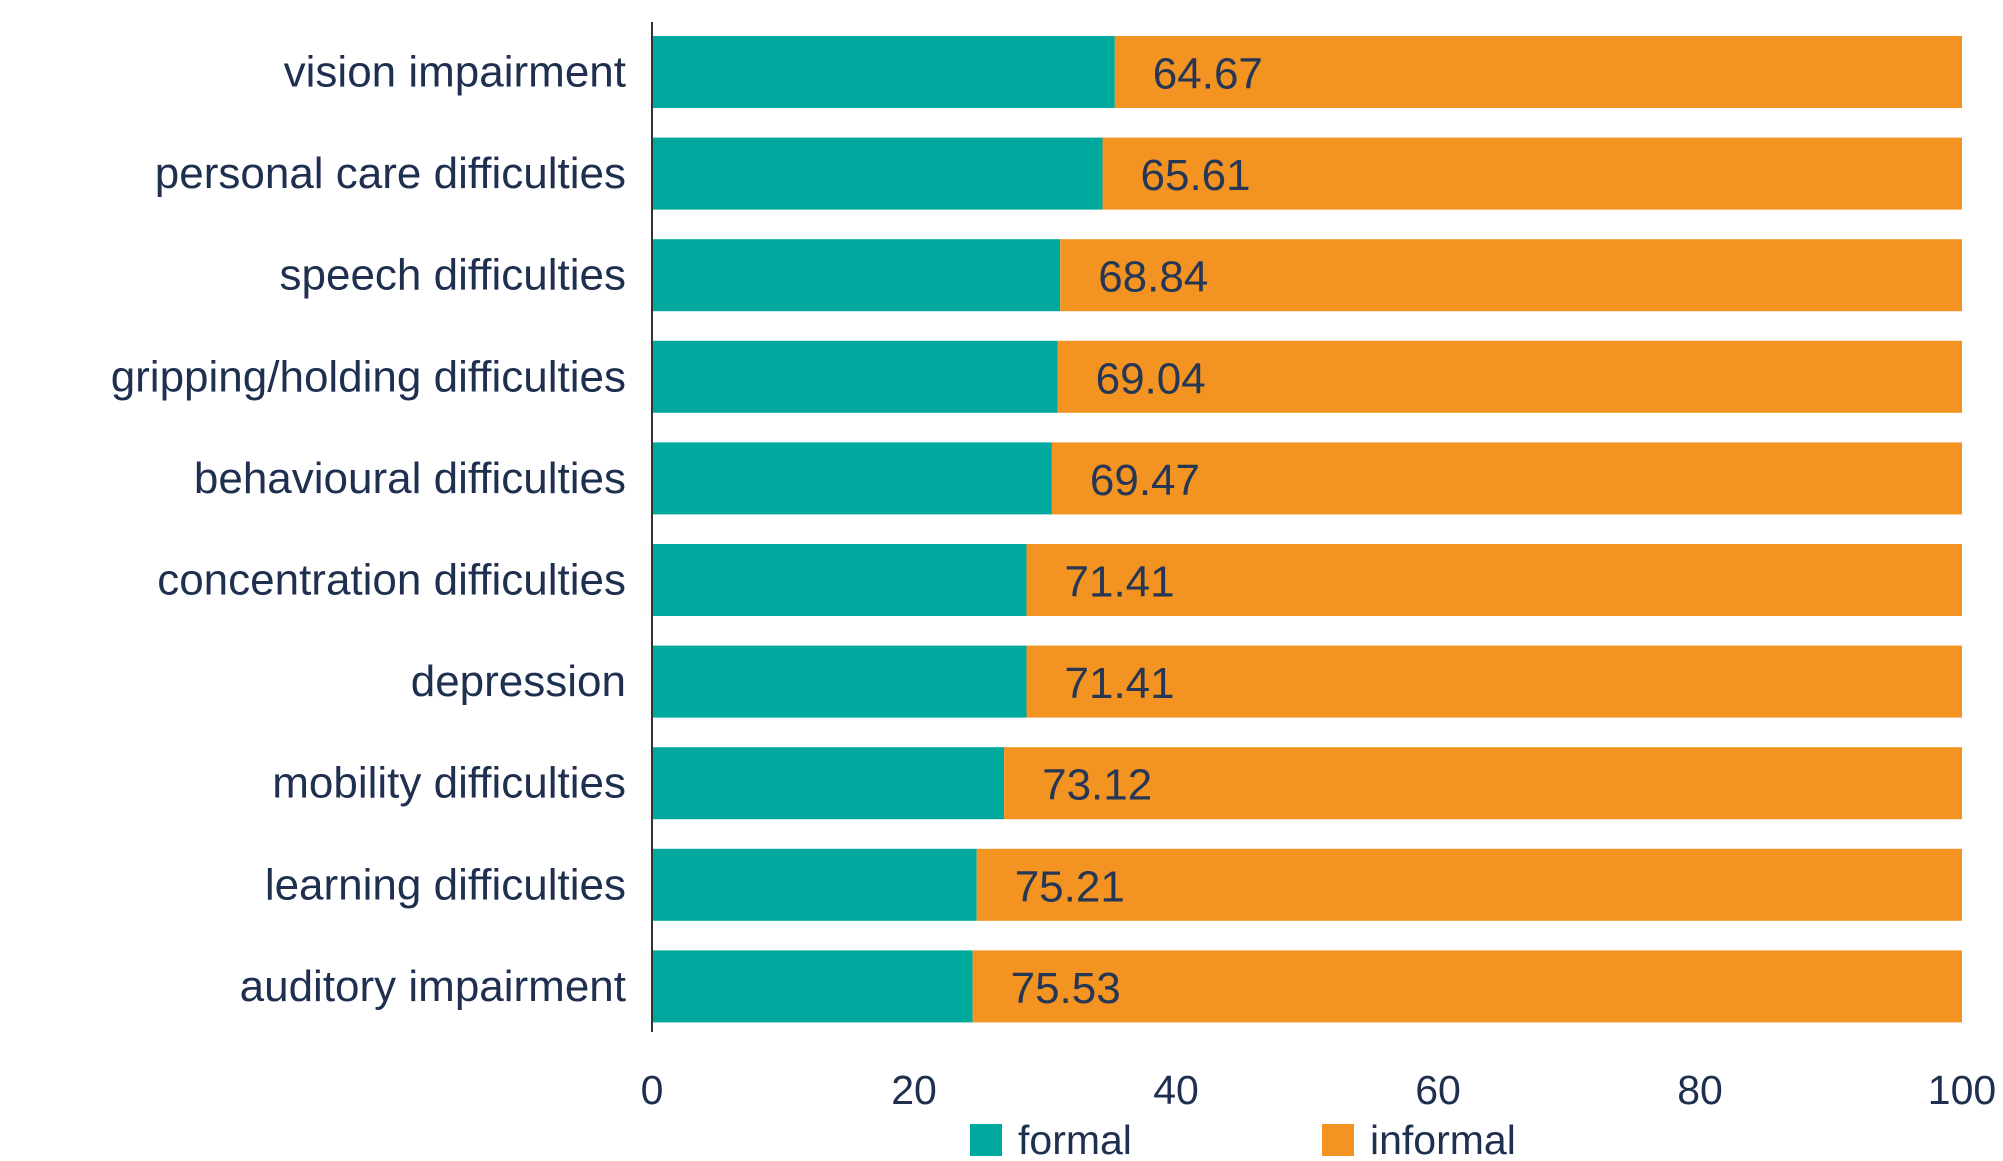  Describe the element at coordinates (1494, 681) in the screenshot. I see `bar-informal-depression` at that location.